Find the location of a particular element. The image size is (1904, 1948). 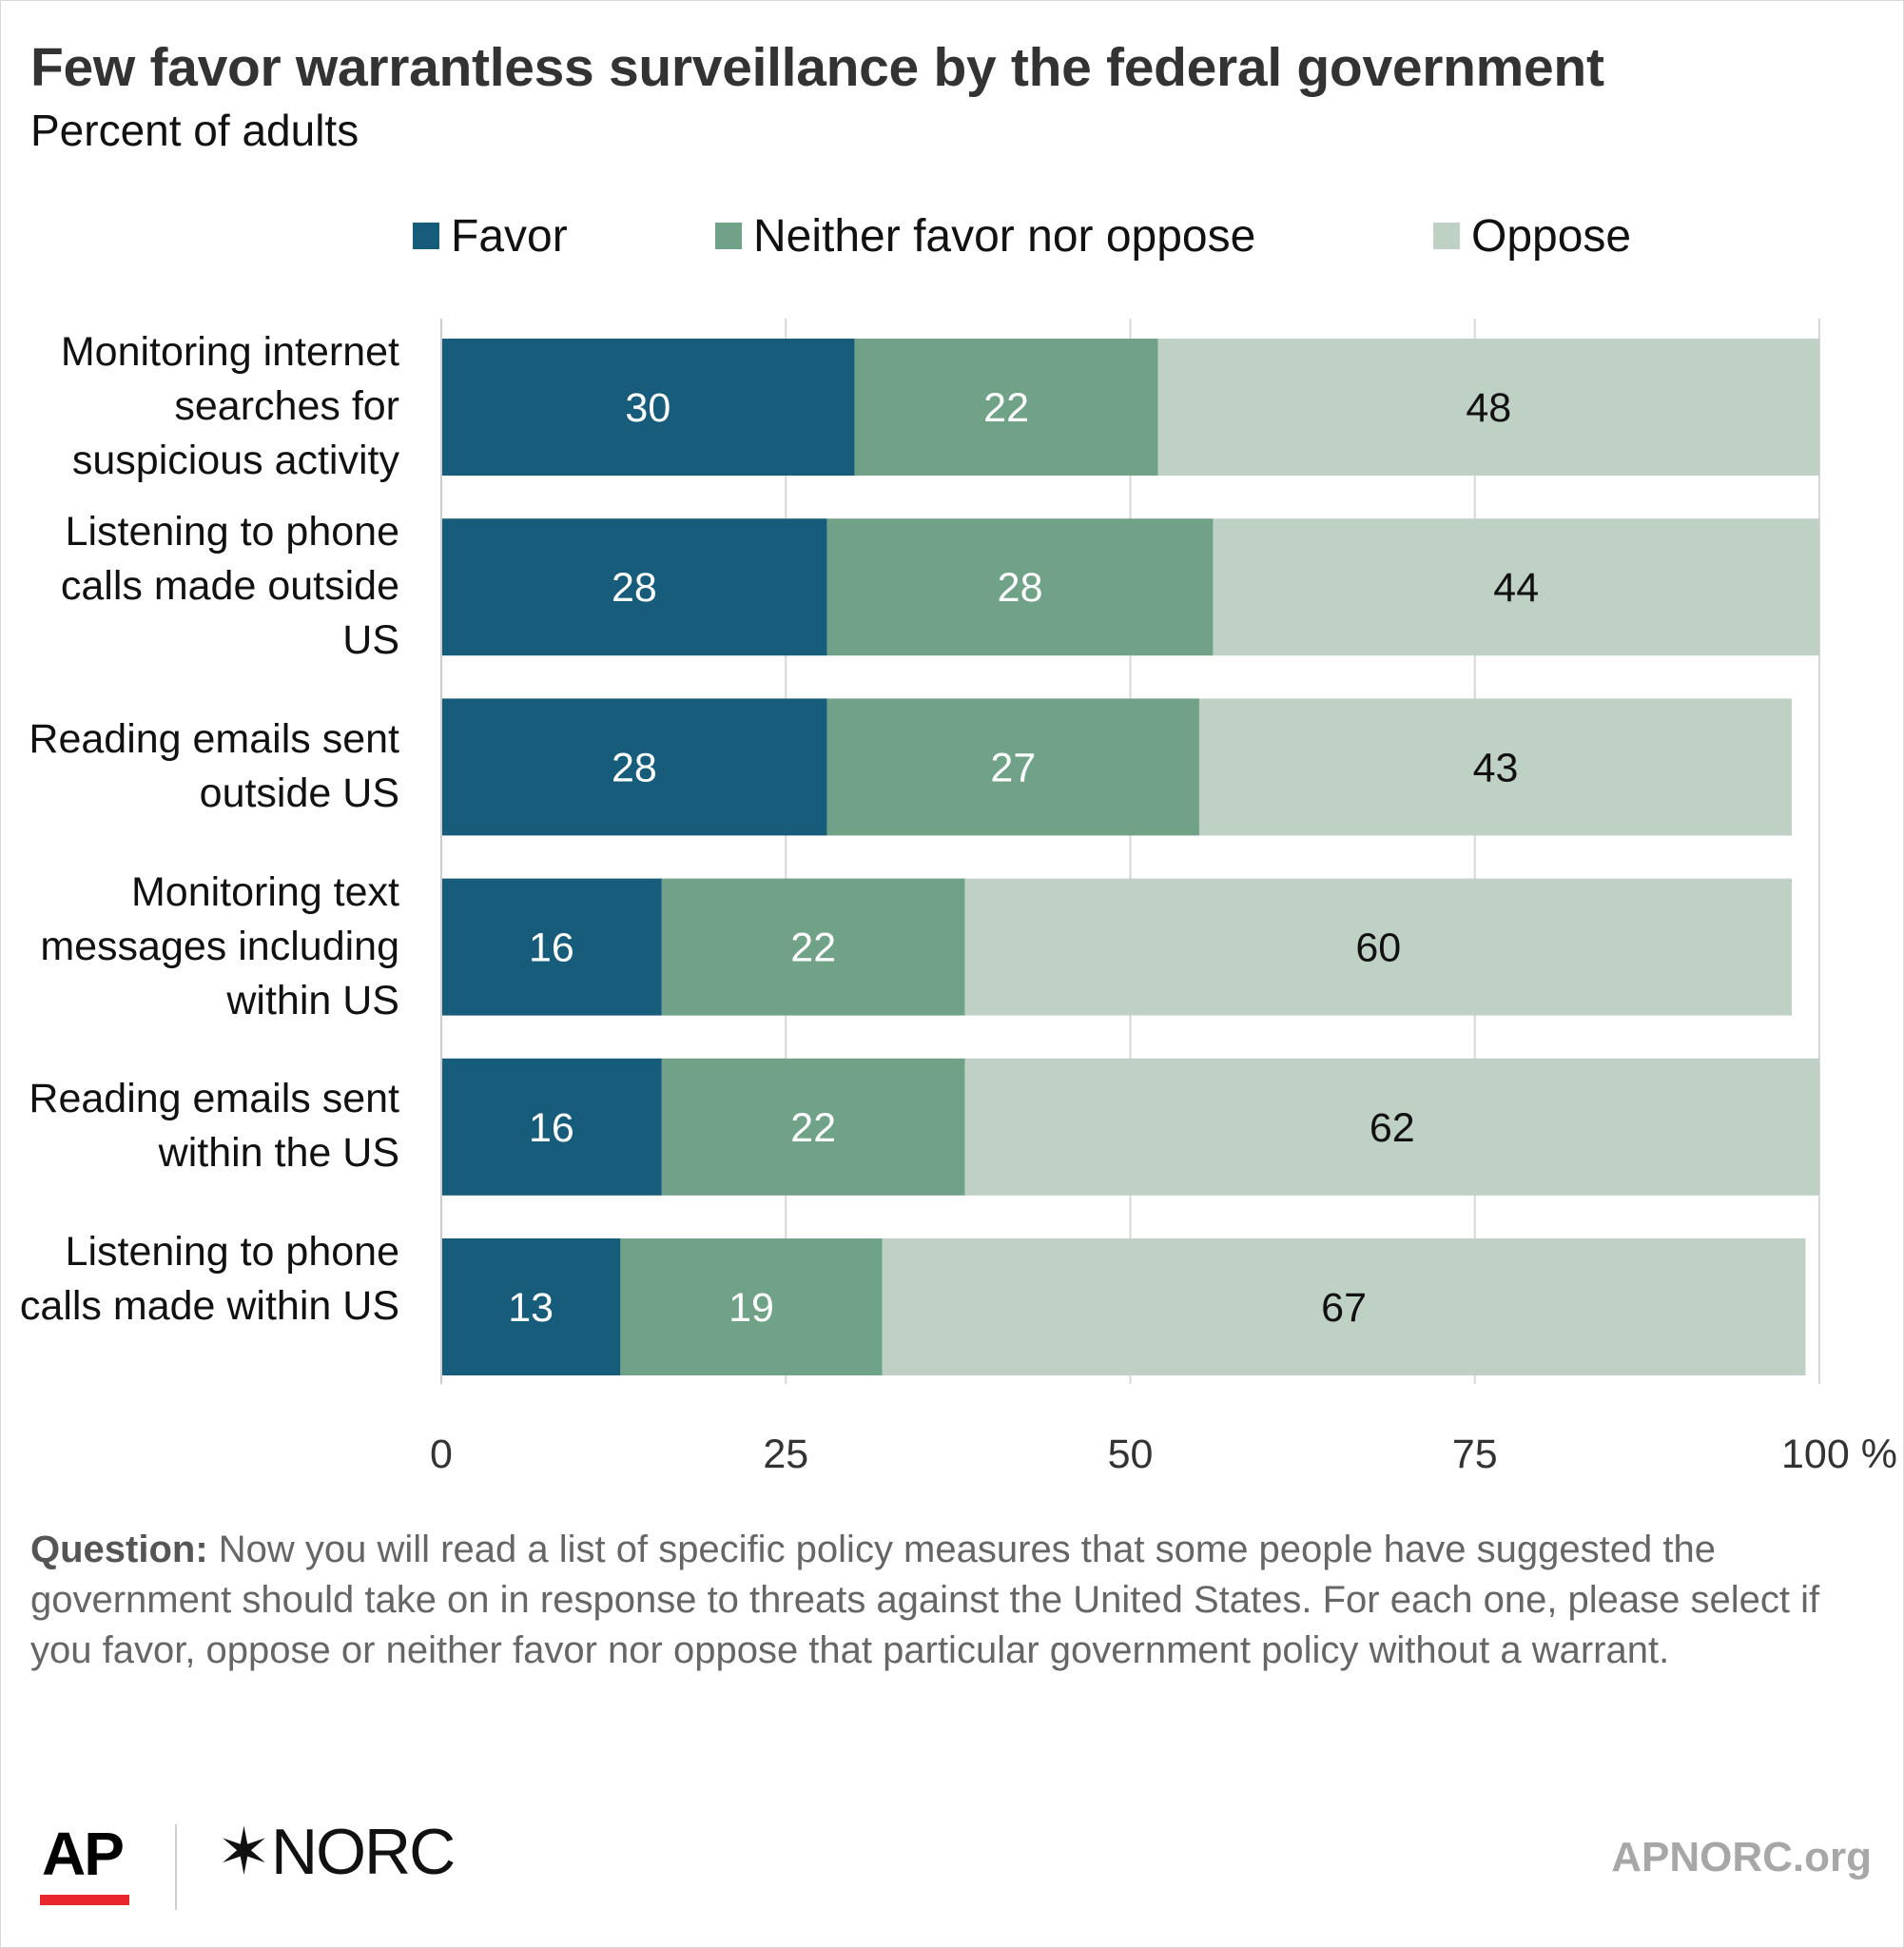

category-label: Reading emails sent outside US is located at coordinates (214, 766).